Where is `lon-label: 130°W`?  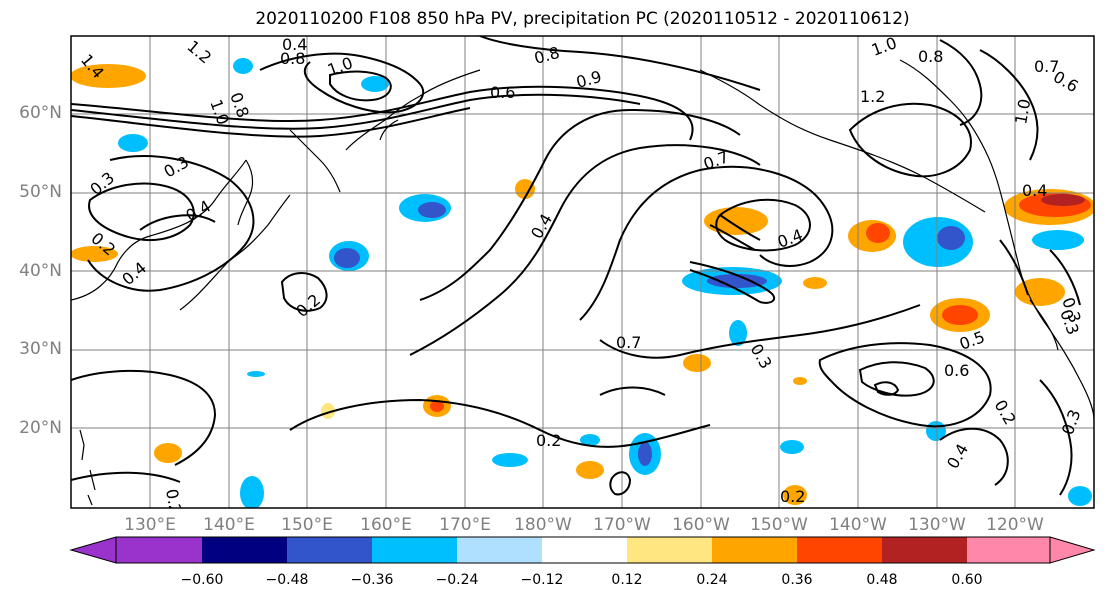 lon-label: 130°W is located at coordinates (937, 525).